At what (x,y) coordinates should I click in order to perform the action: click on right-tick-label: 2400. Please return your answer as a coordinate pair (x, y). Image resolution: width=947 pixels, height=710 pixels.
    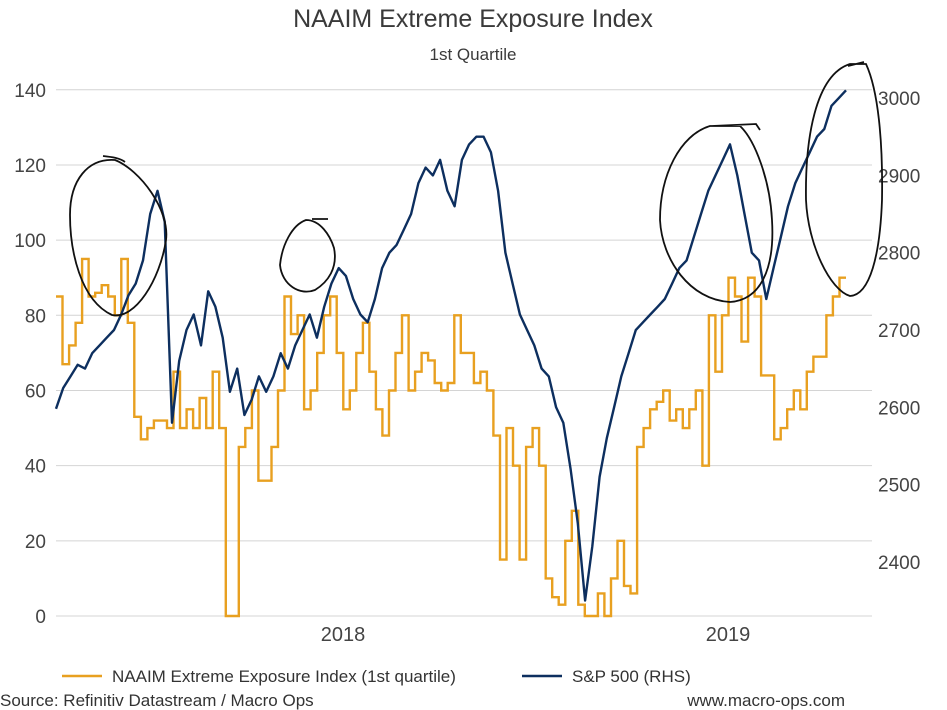
    Looking at the image, I should click on (899, 563).